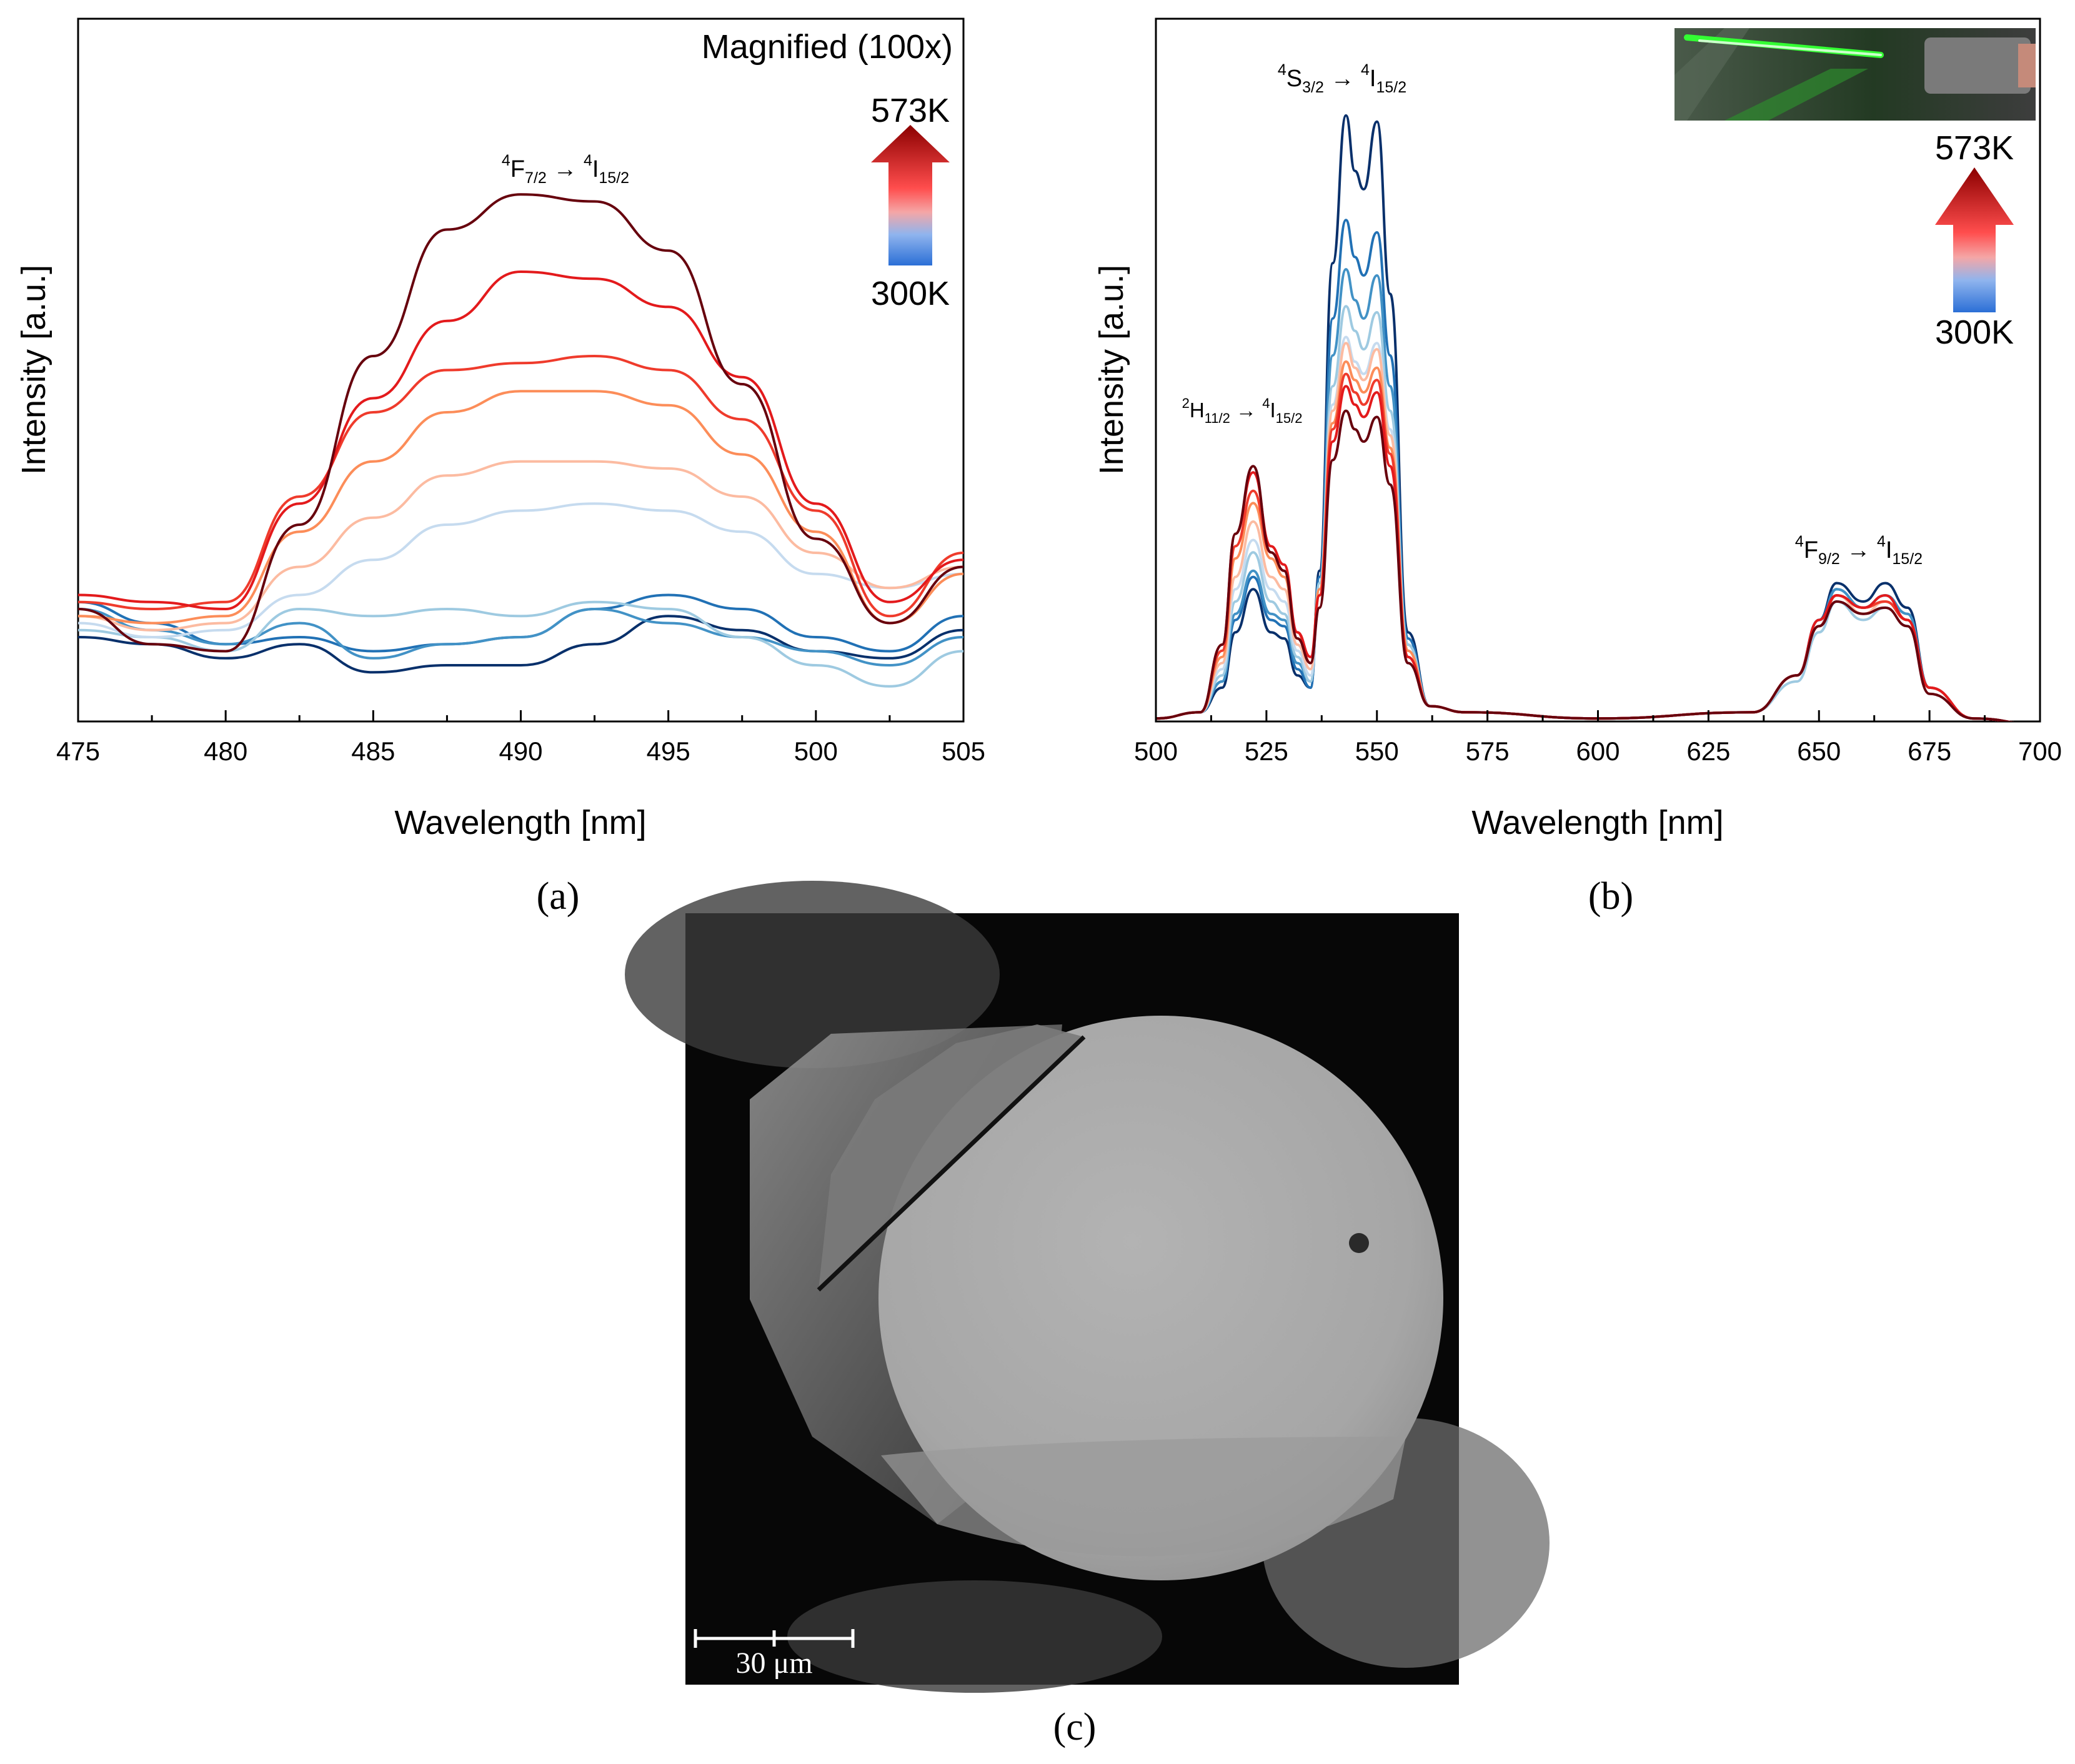  I want to click on panel-b-series, so click(1585, 417).